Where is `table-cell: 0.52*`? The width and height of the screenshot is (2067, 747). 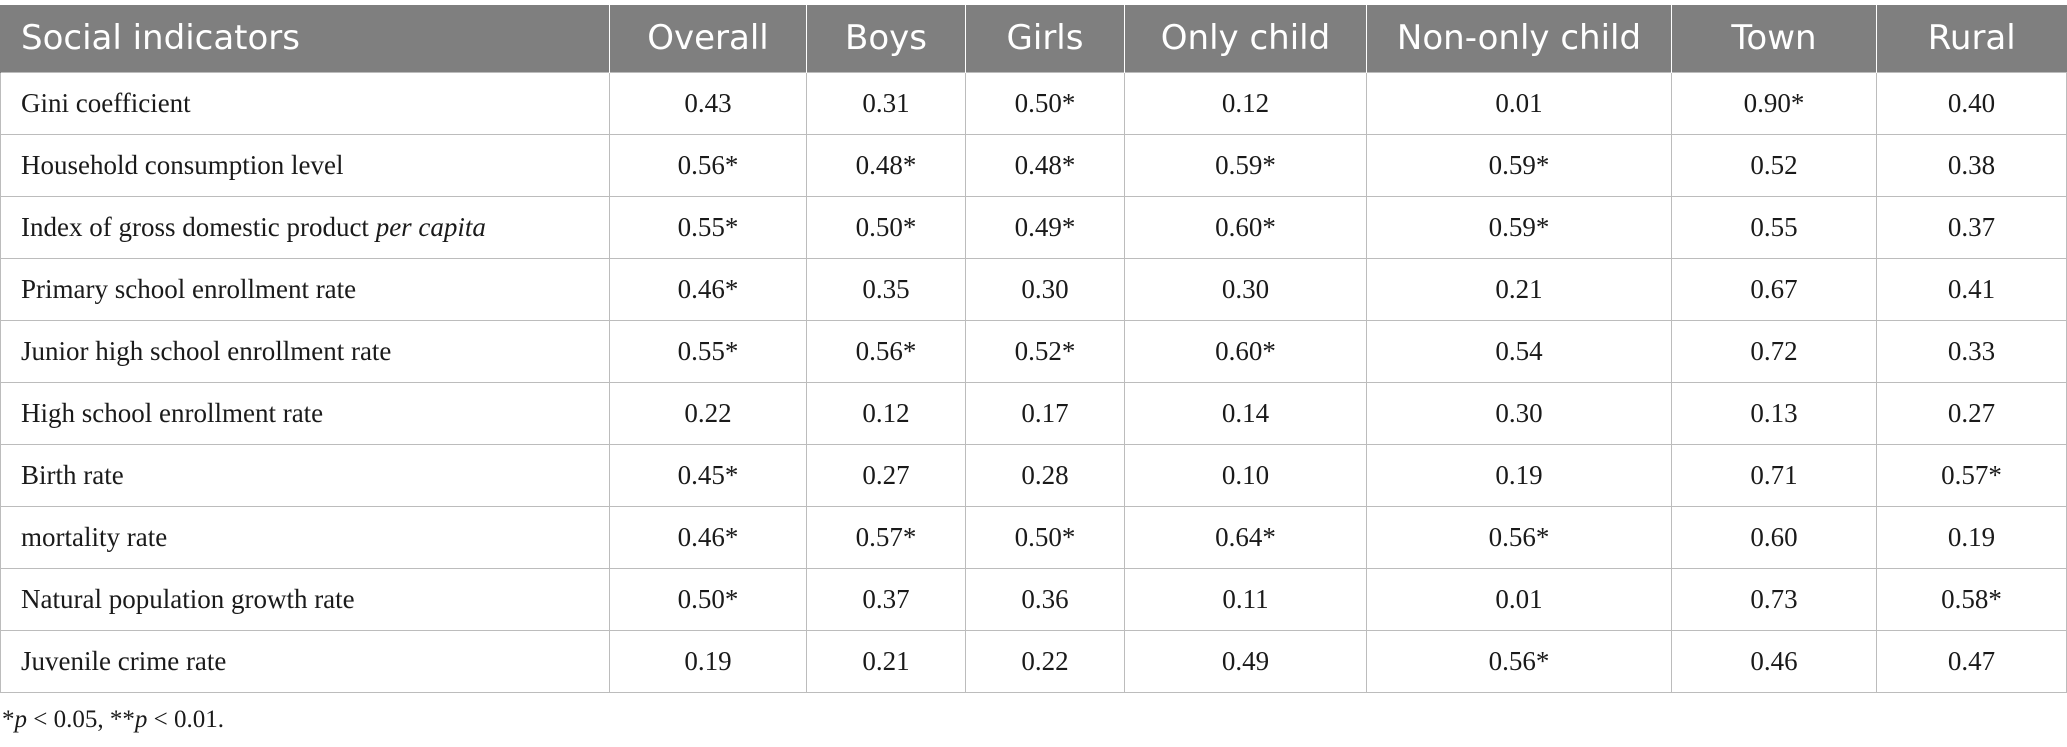 table-cell: 0.52* is located at coordinates (1045, 351).